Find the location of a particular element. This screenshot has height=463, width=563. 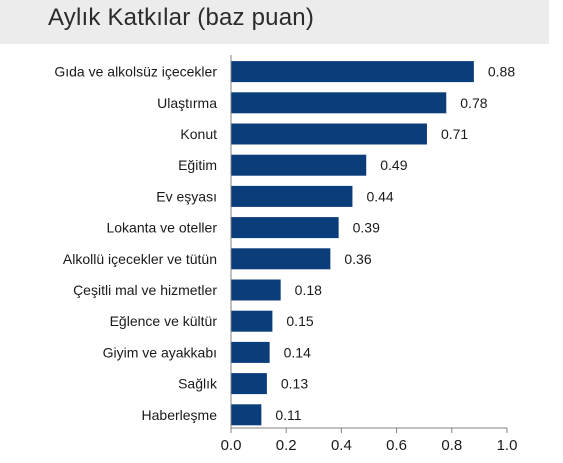

value-label-1: 0.78 is located at coordinates (473, 103).